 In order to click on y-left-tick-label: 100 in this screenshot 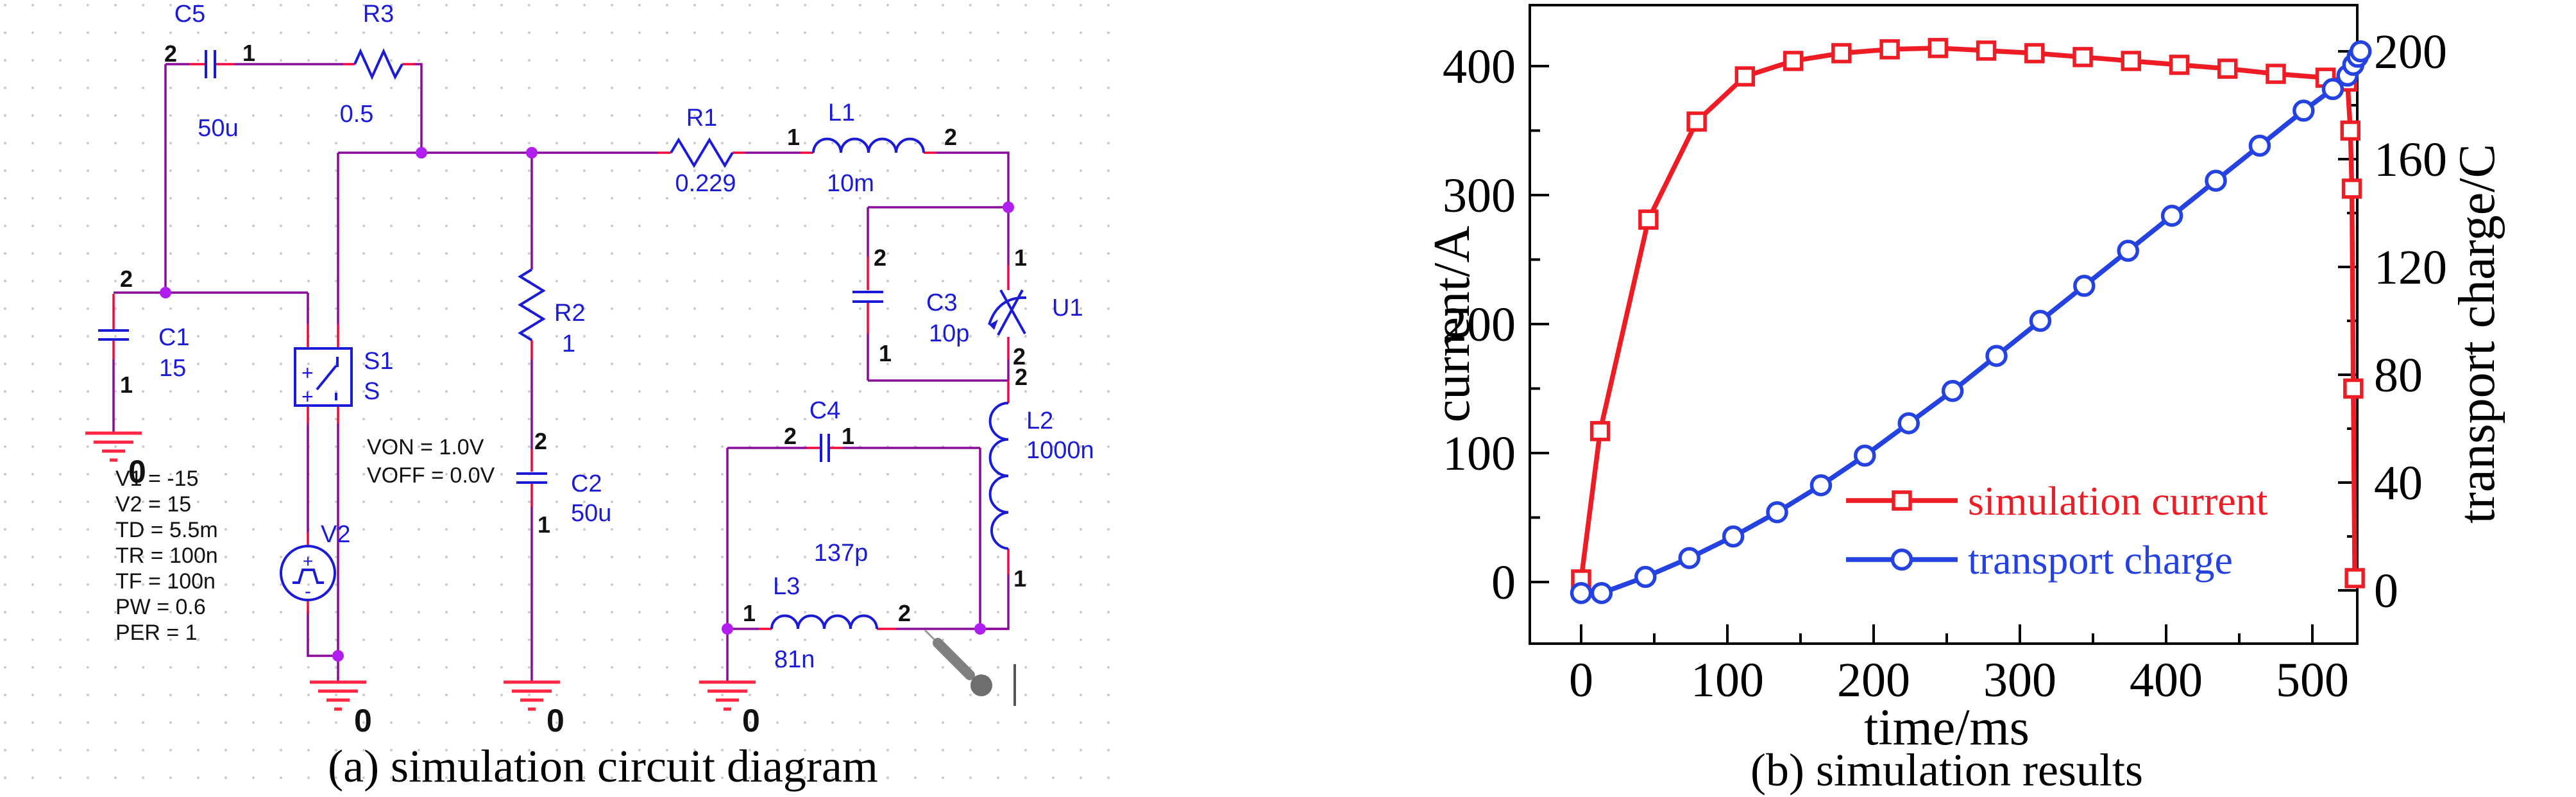, I will do `click(1479, 454)`.